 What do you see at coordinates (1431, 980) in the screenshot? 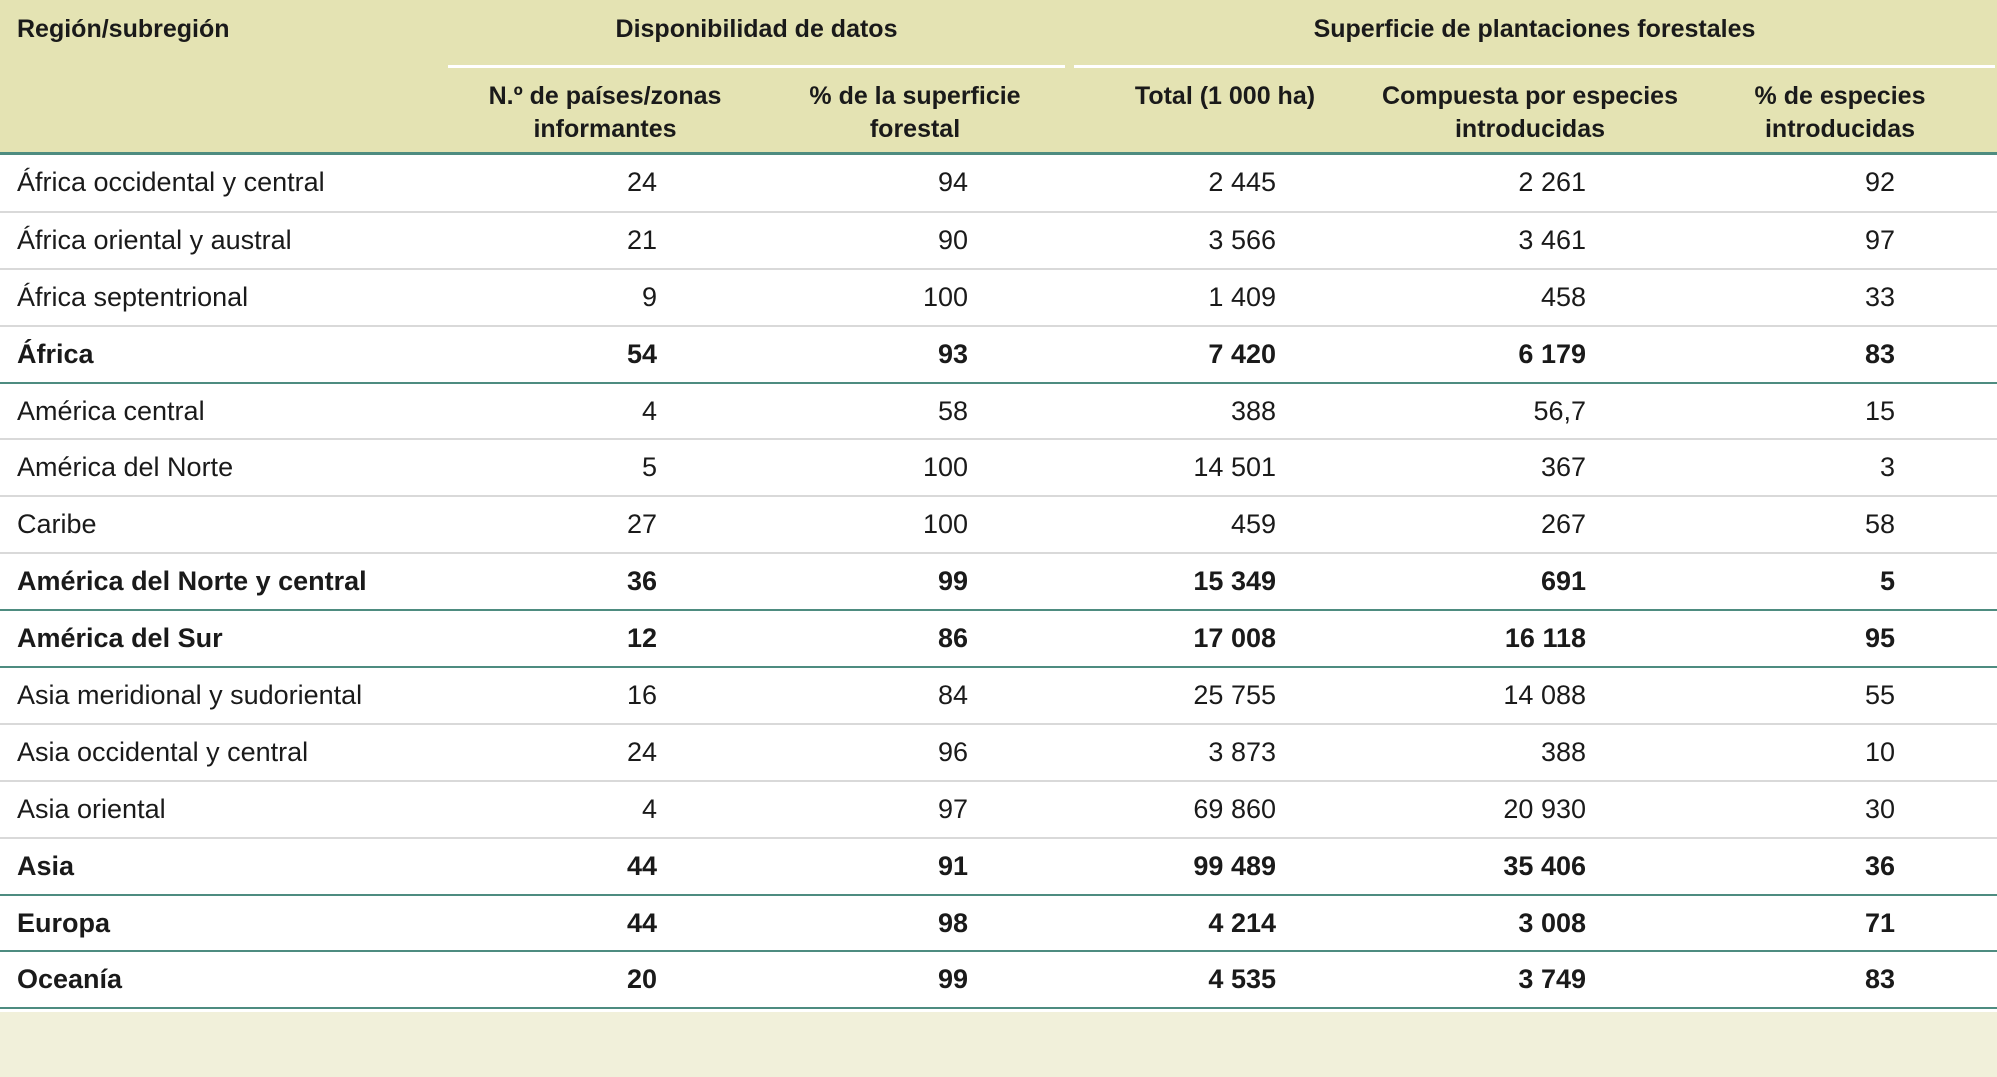
I see `cell-introduced: 3 749` at bounding box center [1431, 980].